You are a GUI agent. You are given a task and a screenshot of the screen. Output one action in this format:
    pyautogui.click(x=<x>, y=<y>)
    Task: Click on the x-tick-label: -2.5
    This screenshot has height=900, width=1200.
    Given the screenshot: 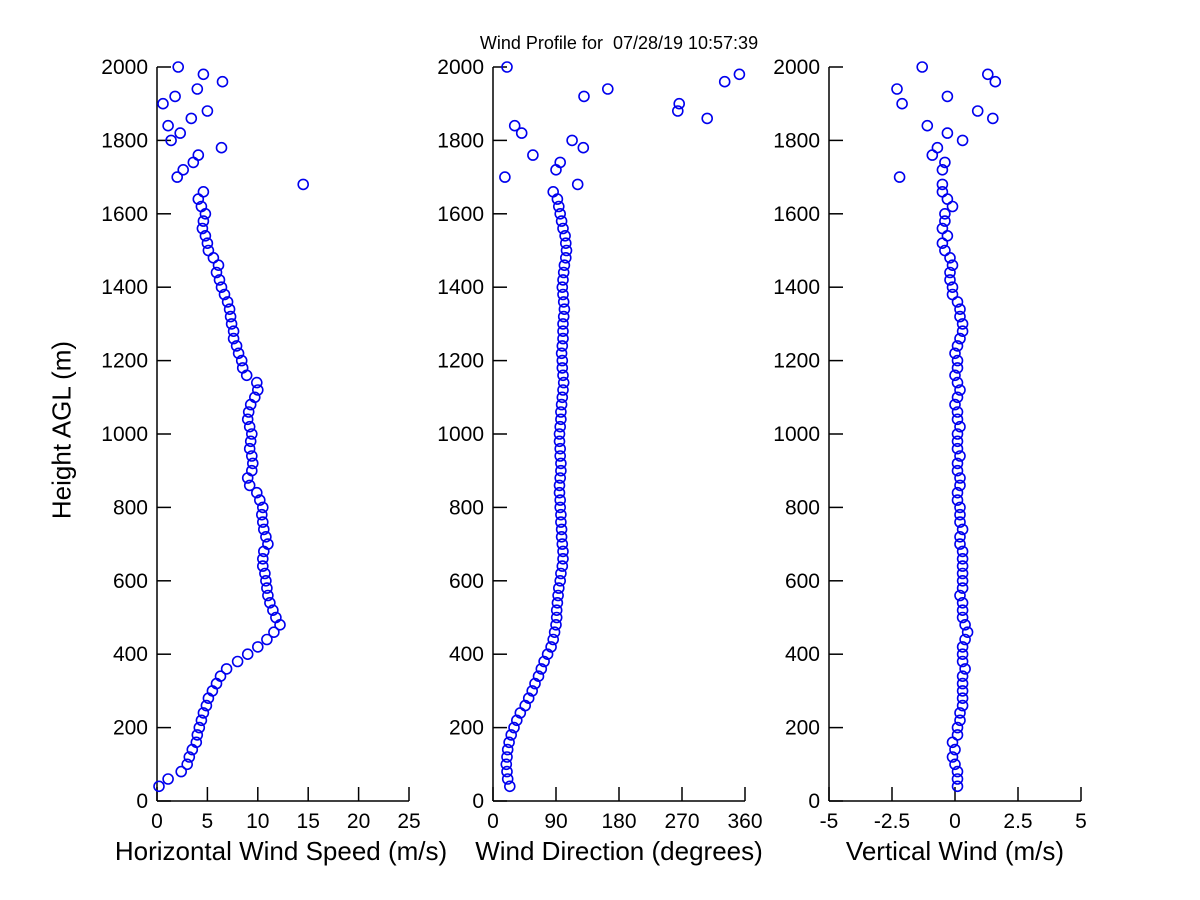 What is the action you would take?
    pyautogui.click(x=892, y=821)
    